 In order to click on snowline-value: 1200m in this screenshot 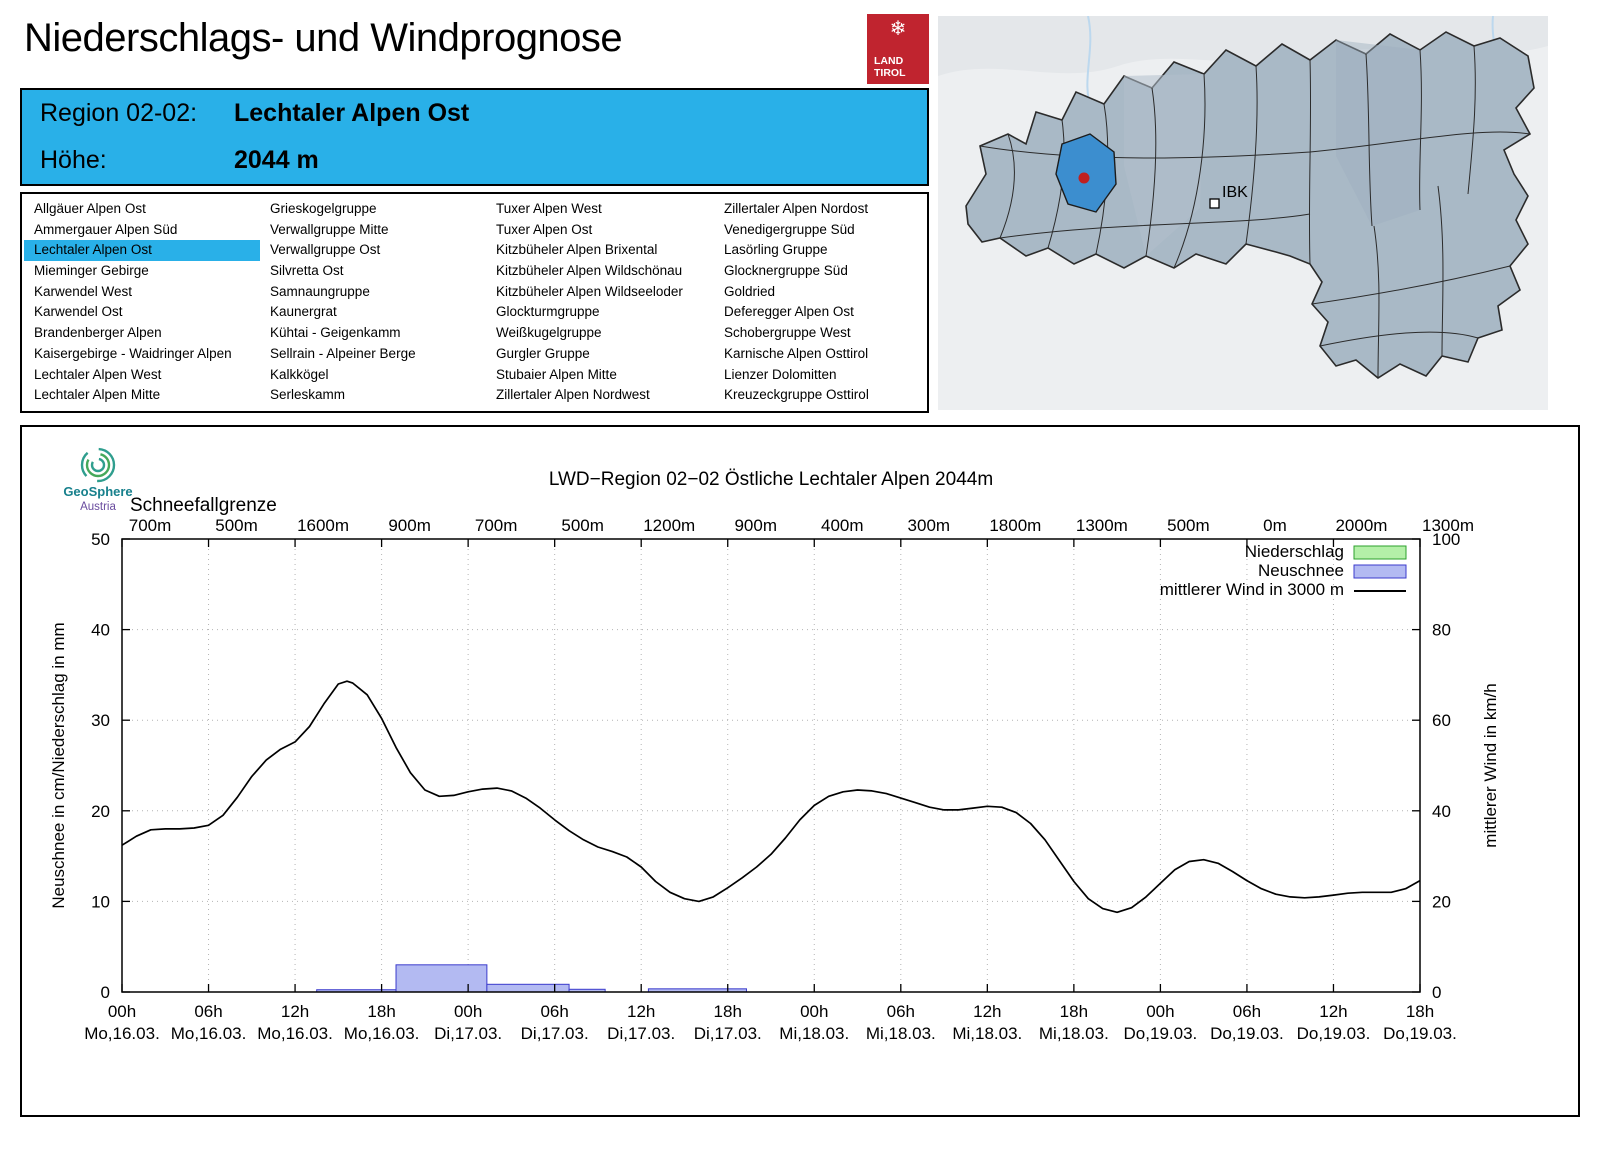, I will do `click(669, 525)`.